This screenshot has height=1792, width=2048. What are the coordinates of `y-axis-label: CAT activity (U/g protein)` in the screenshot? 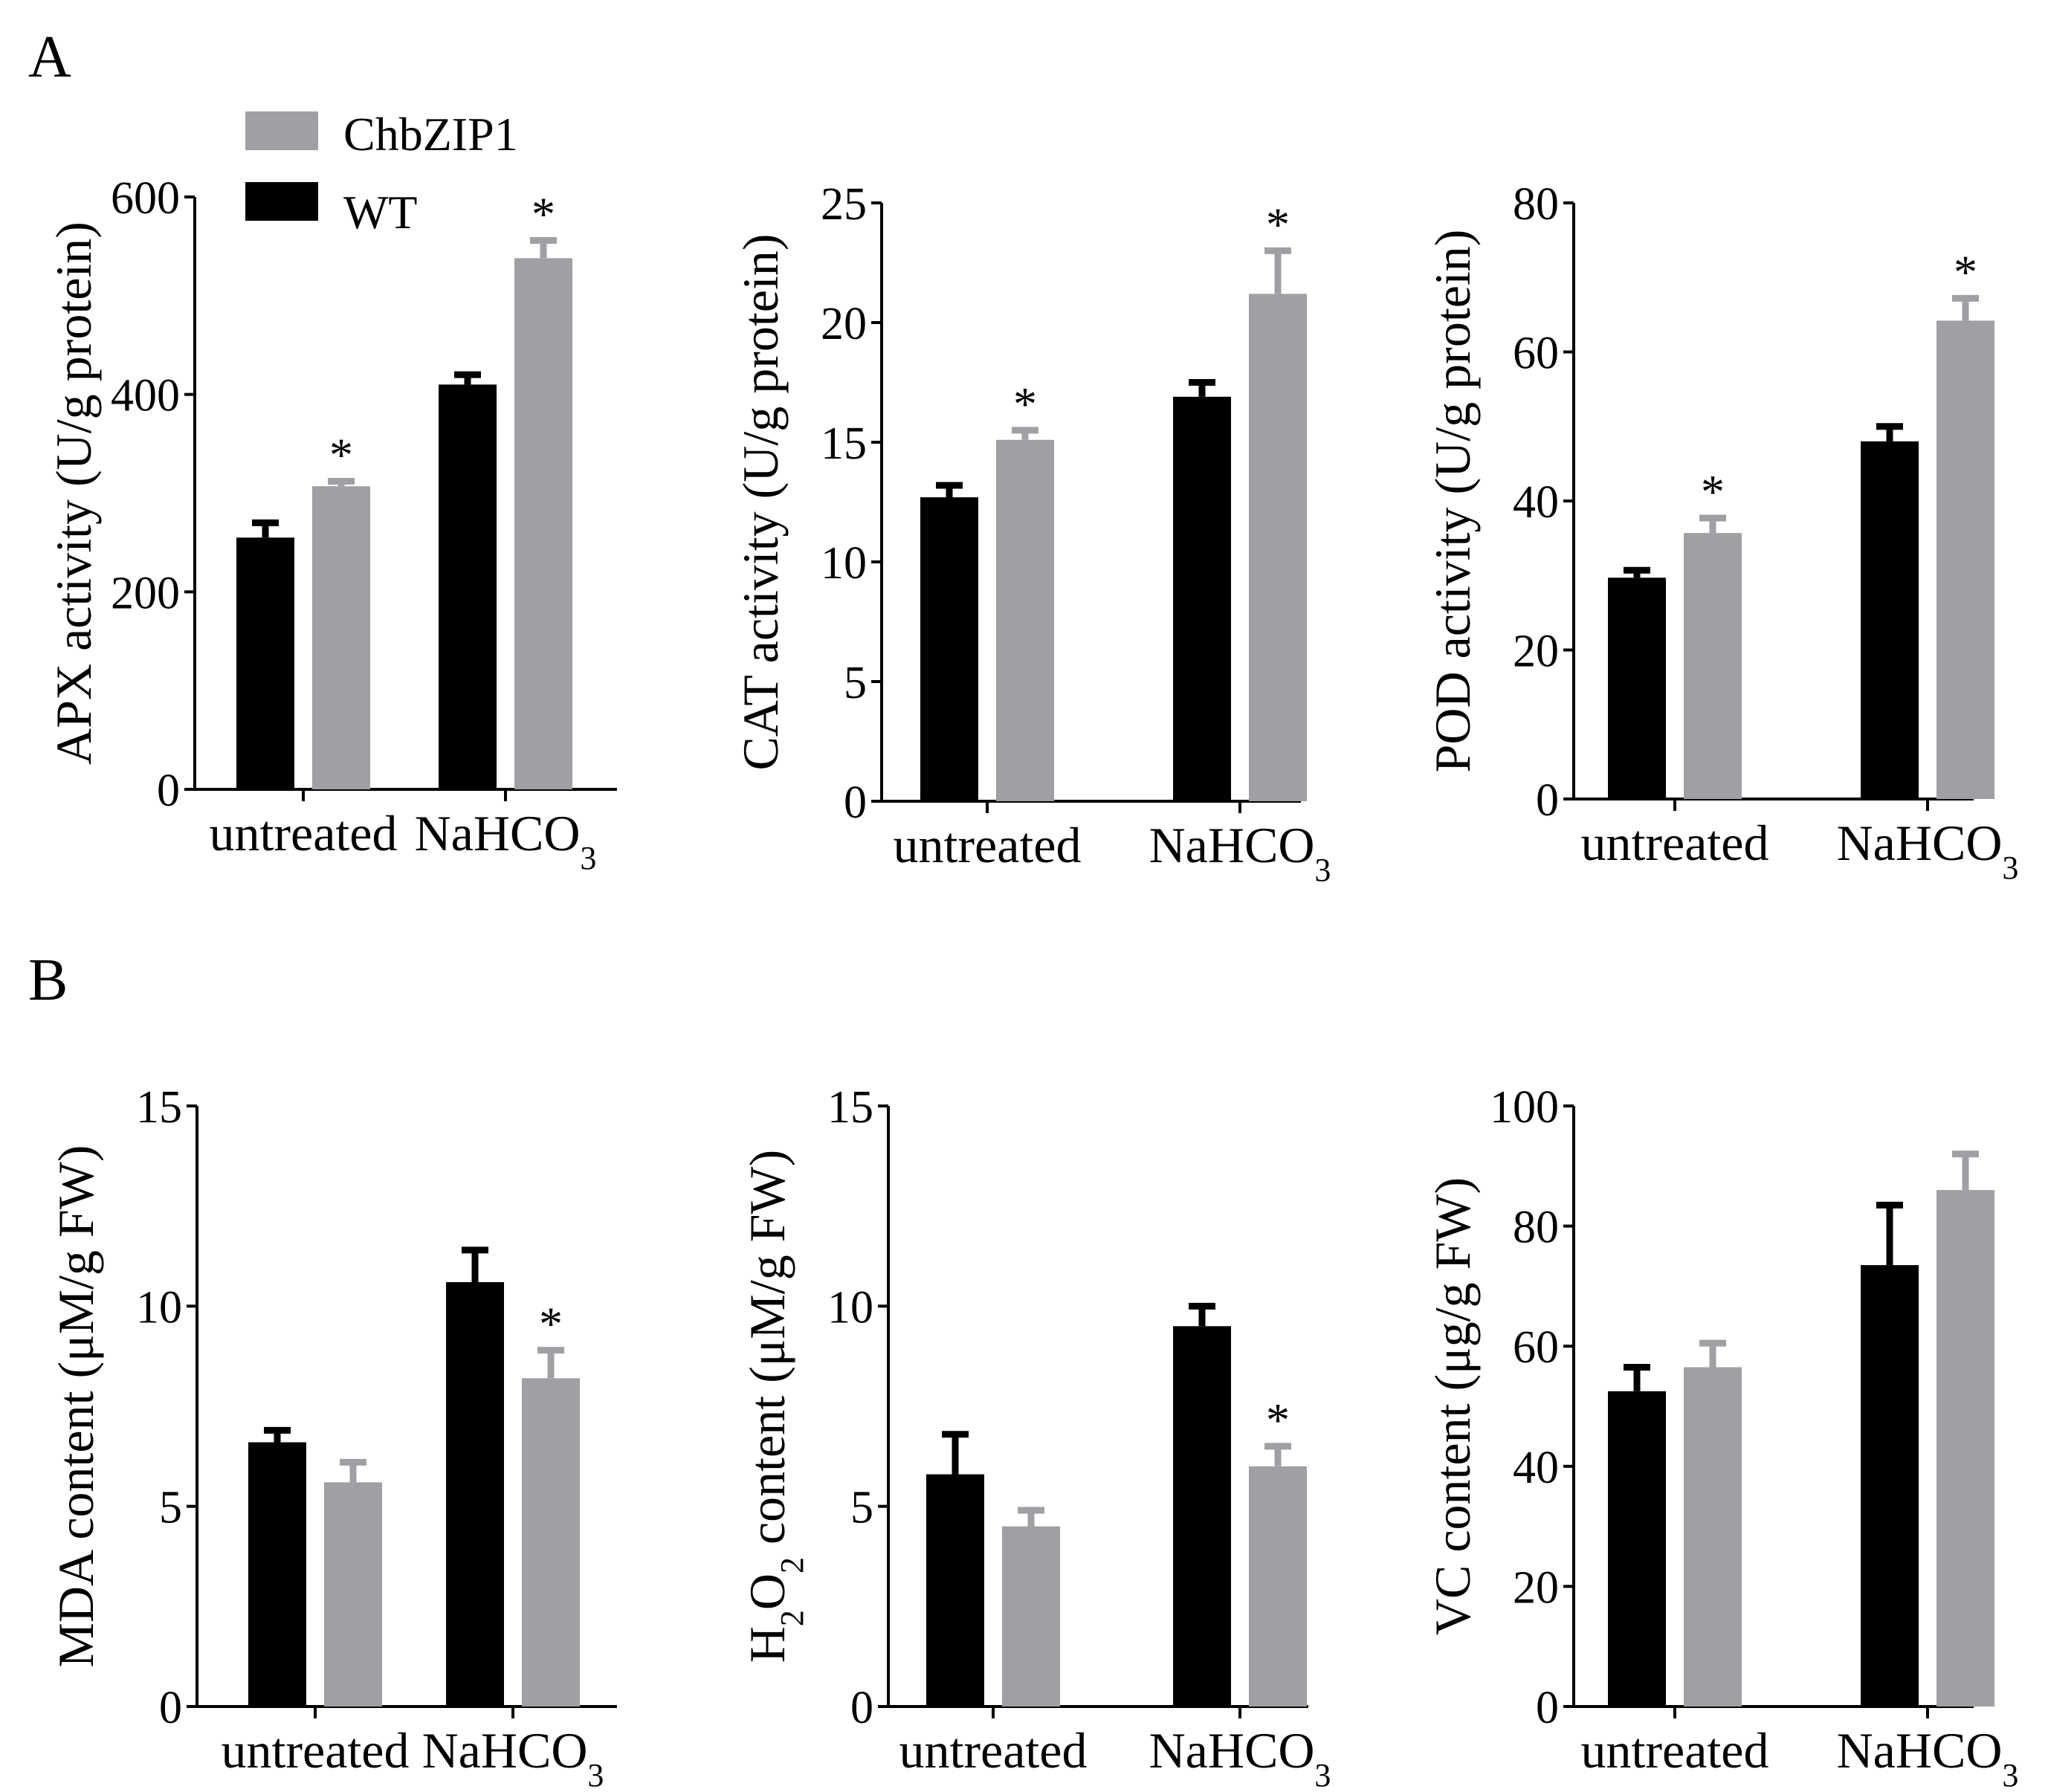 It's located at (760, 502).